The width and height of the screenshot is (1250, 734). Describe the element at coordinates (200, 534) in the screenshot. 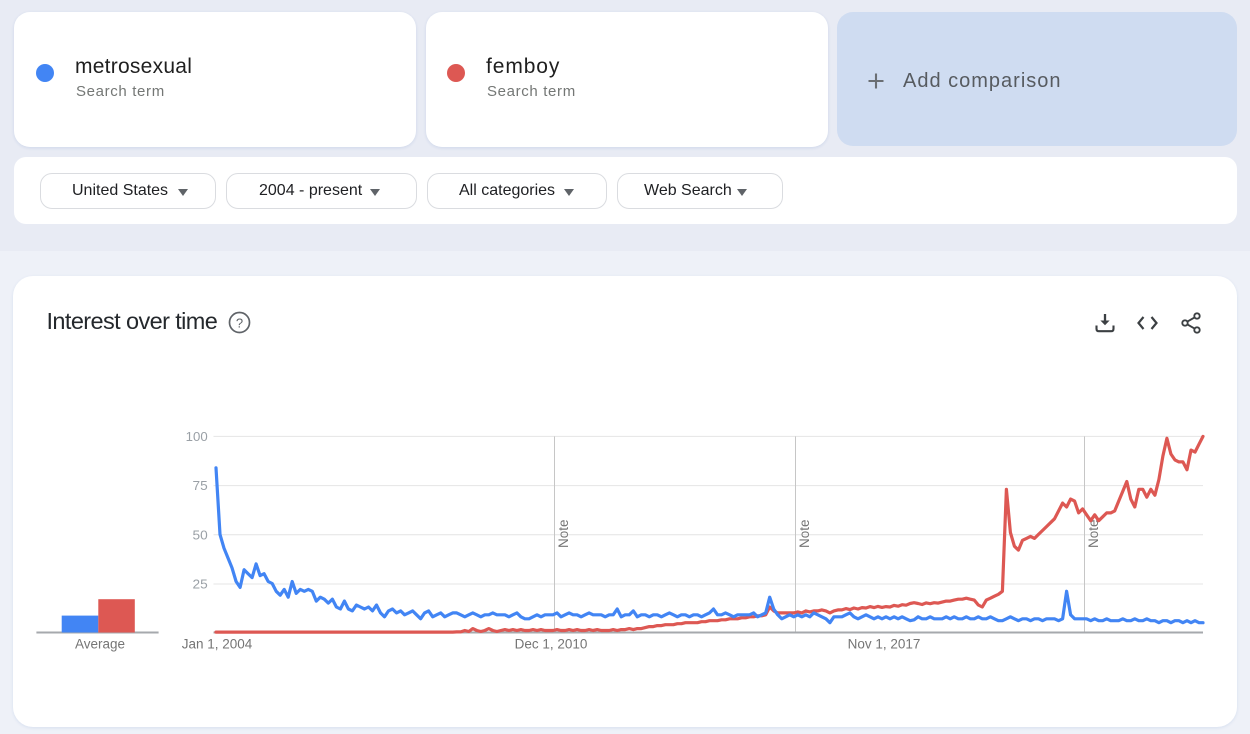

I see `svg-text: 50` at that location.